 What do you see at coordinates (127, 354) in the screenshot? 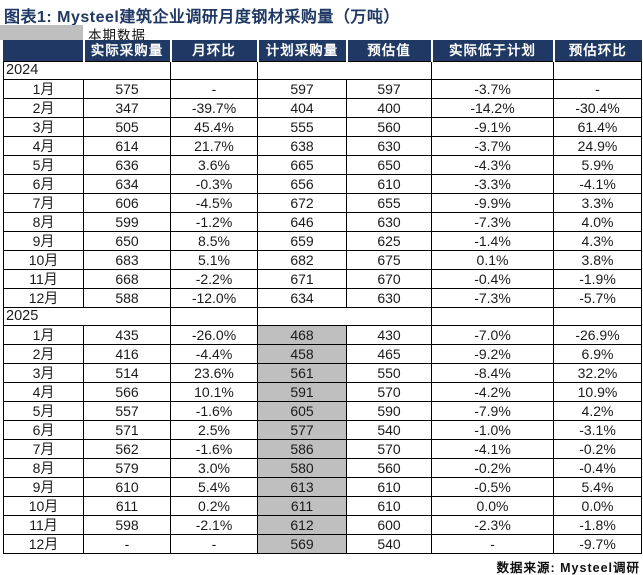
I see `cell-actual: 416` at bounding box center [127, 354].